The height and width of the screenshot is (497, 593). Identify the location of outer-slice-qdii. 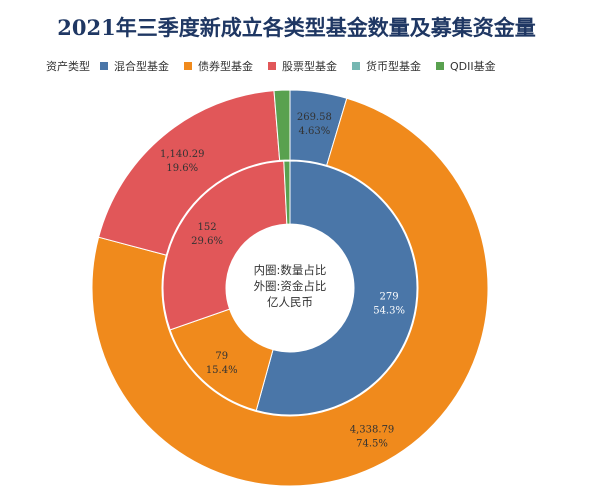
(282, 125).